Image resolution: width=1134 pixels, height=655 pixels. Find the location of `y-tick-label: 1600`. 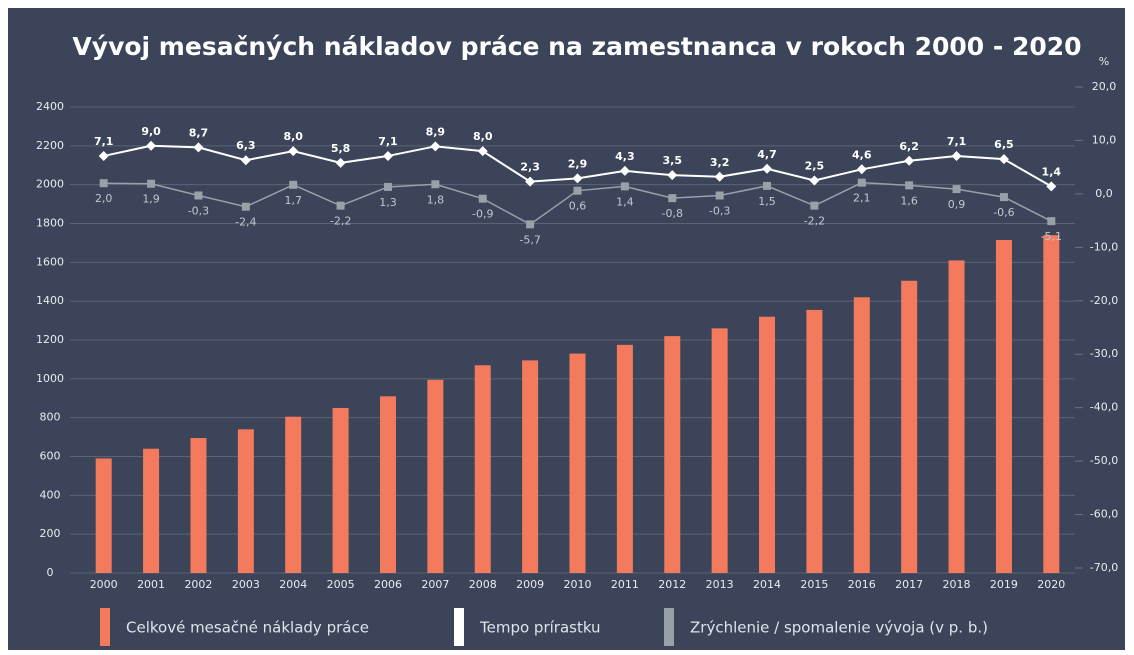

y-tick-label: 1600 is located at coordinates (50, 261).